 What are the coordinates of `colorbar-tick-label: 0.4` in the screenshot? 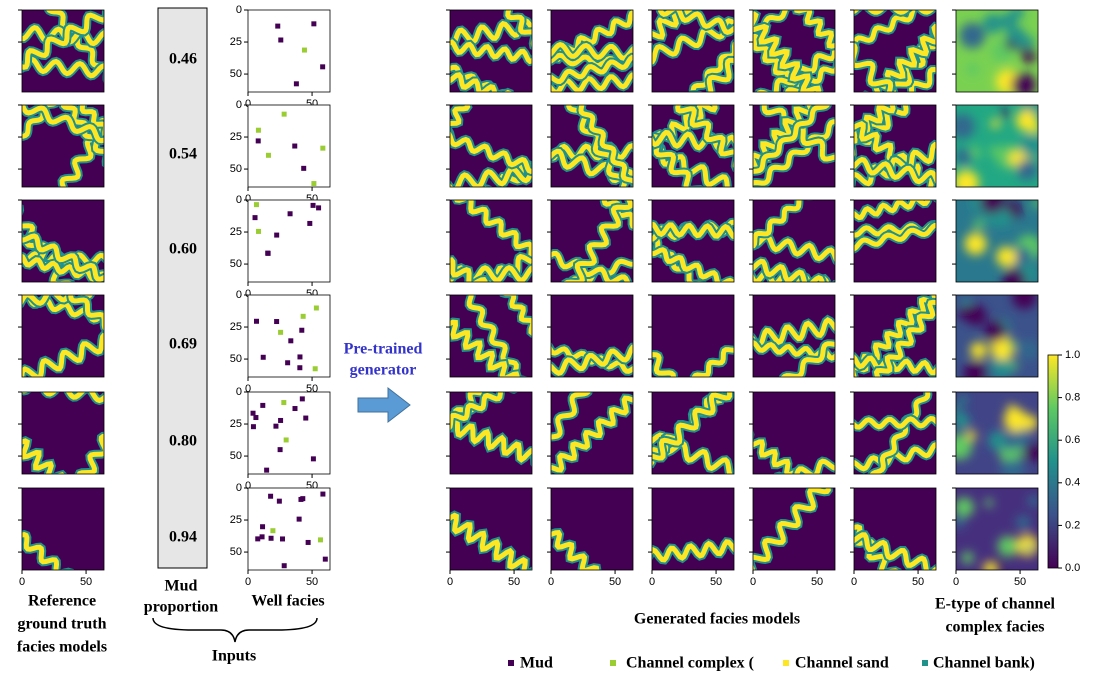 It's located at (1072, 483).